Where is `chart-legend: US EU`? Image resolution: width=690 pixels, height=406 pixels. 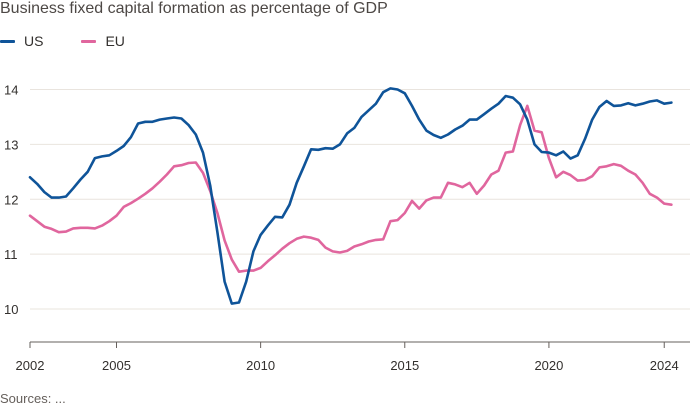
chart-legend: US EU is located at coordinates (81, 41).